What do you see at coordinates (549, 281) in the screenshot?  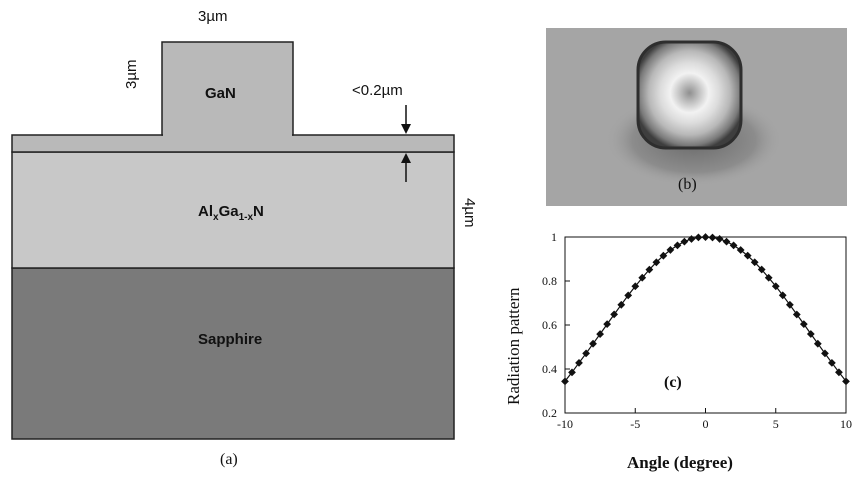 I see `y-tick-label: 0.8` at bounding box center [549, 281].